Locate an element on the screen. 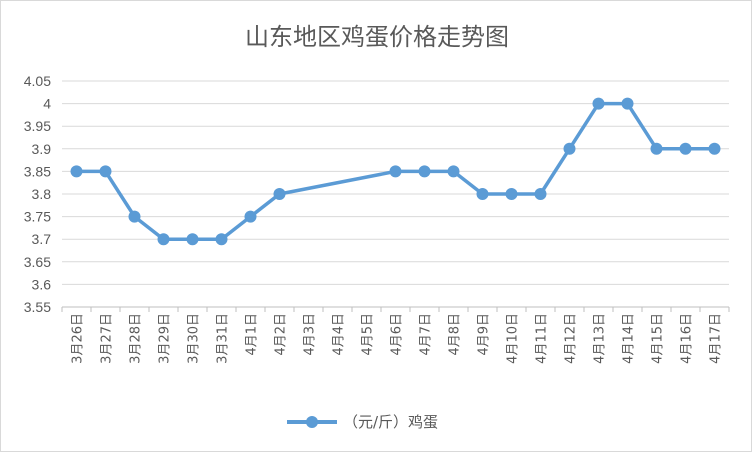 The image size is (752, 452). y-tick-label: 4.05 is located at coordinates (37, 81).